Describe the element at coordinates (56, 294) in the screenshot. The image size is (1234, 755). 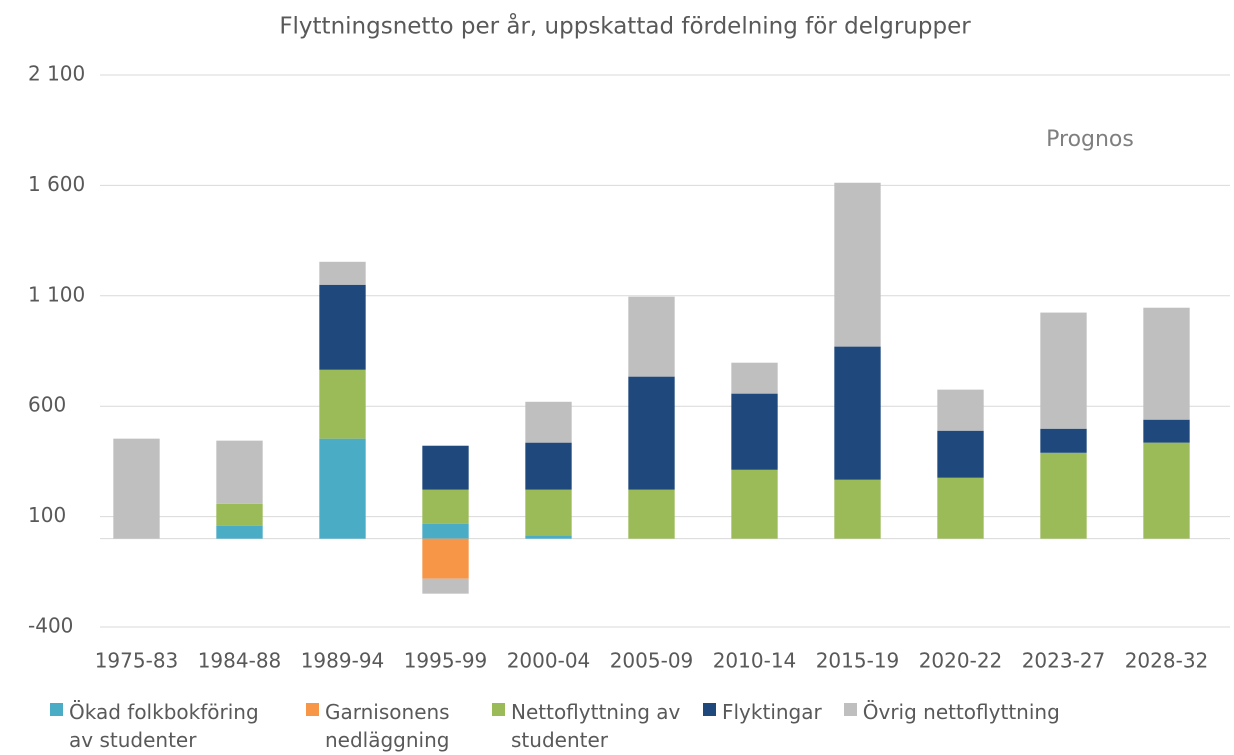
I see `y-tick-label: 1 100` at that location.